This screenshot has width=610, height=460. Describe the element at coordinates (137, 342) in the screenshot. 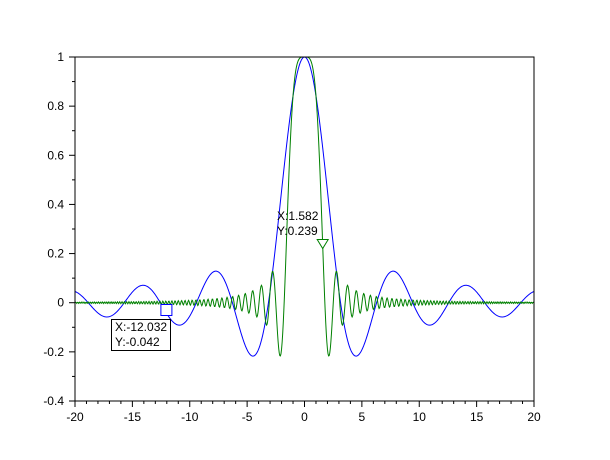

I see `datatip-y-value: Y:-0.042` at that location.